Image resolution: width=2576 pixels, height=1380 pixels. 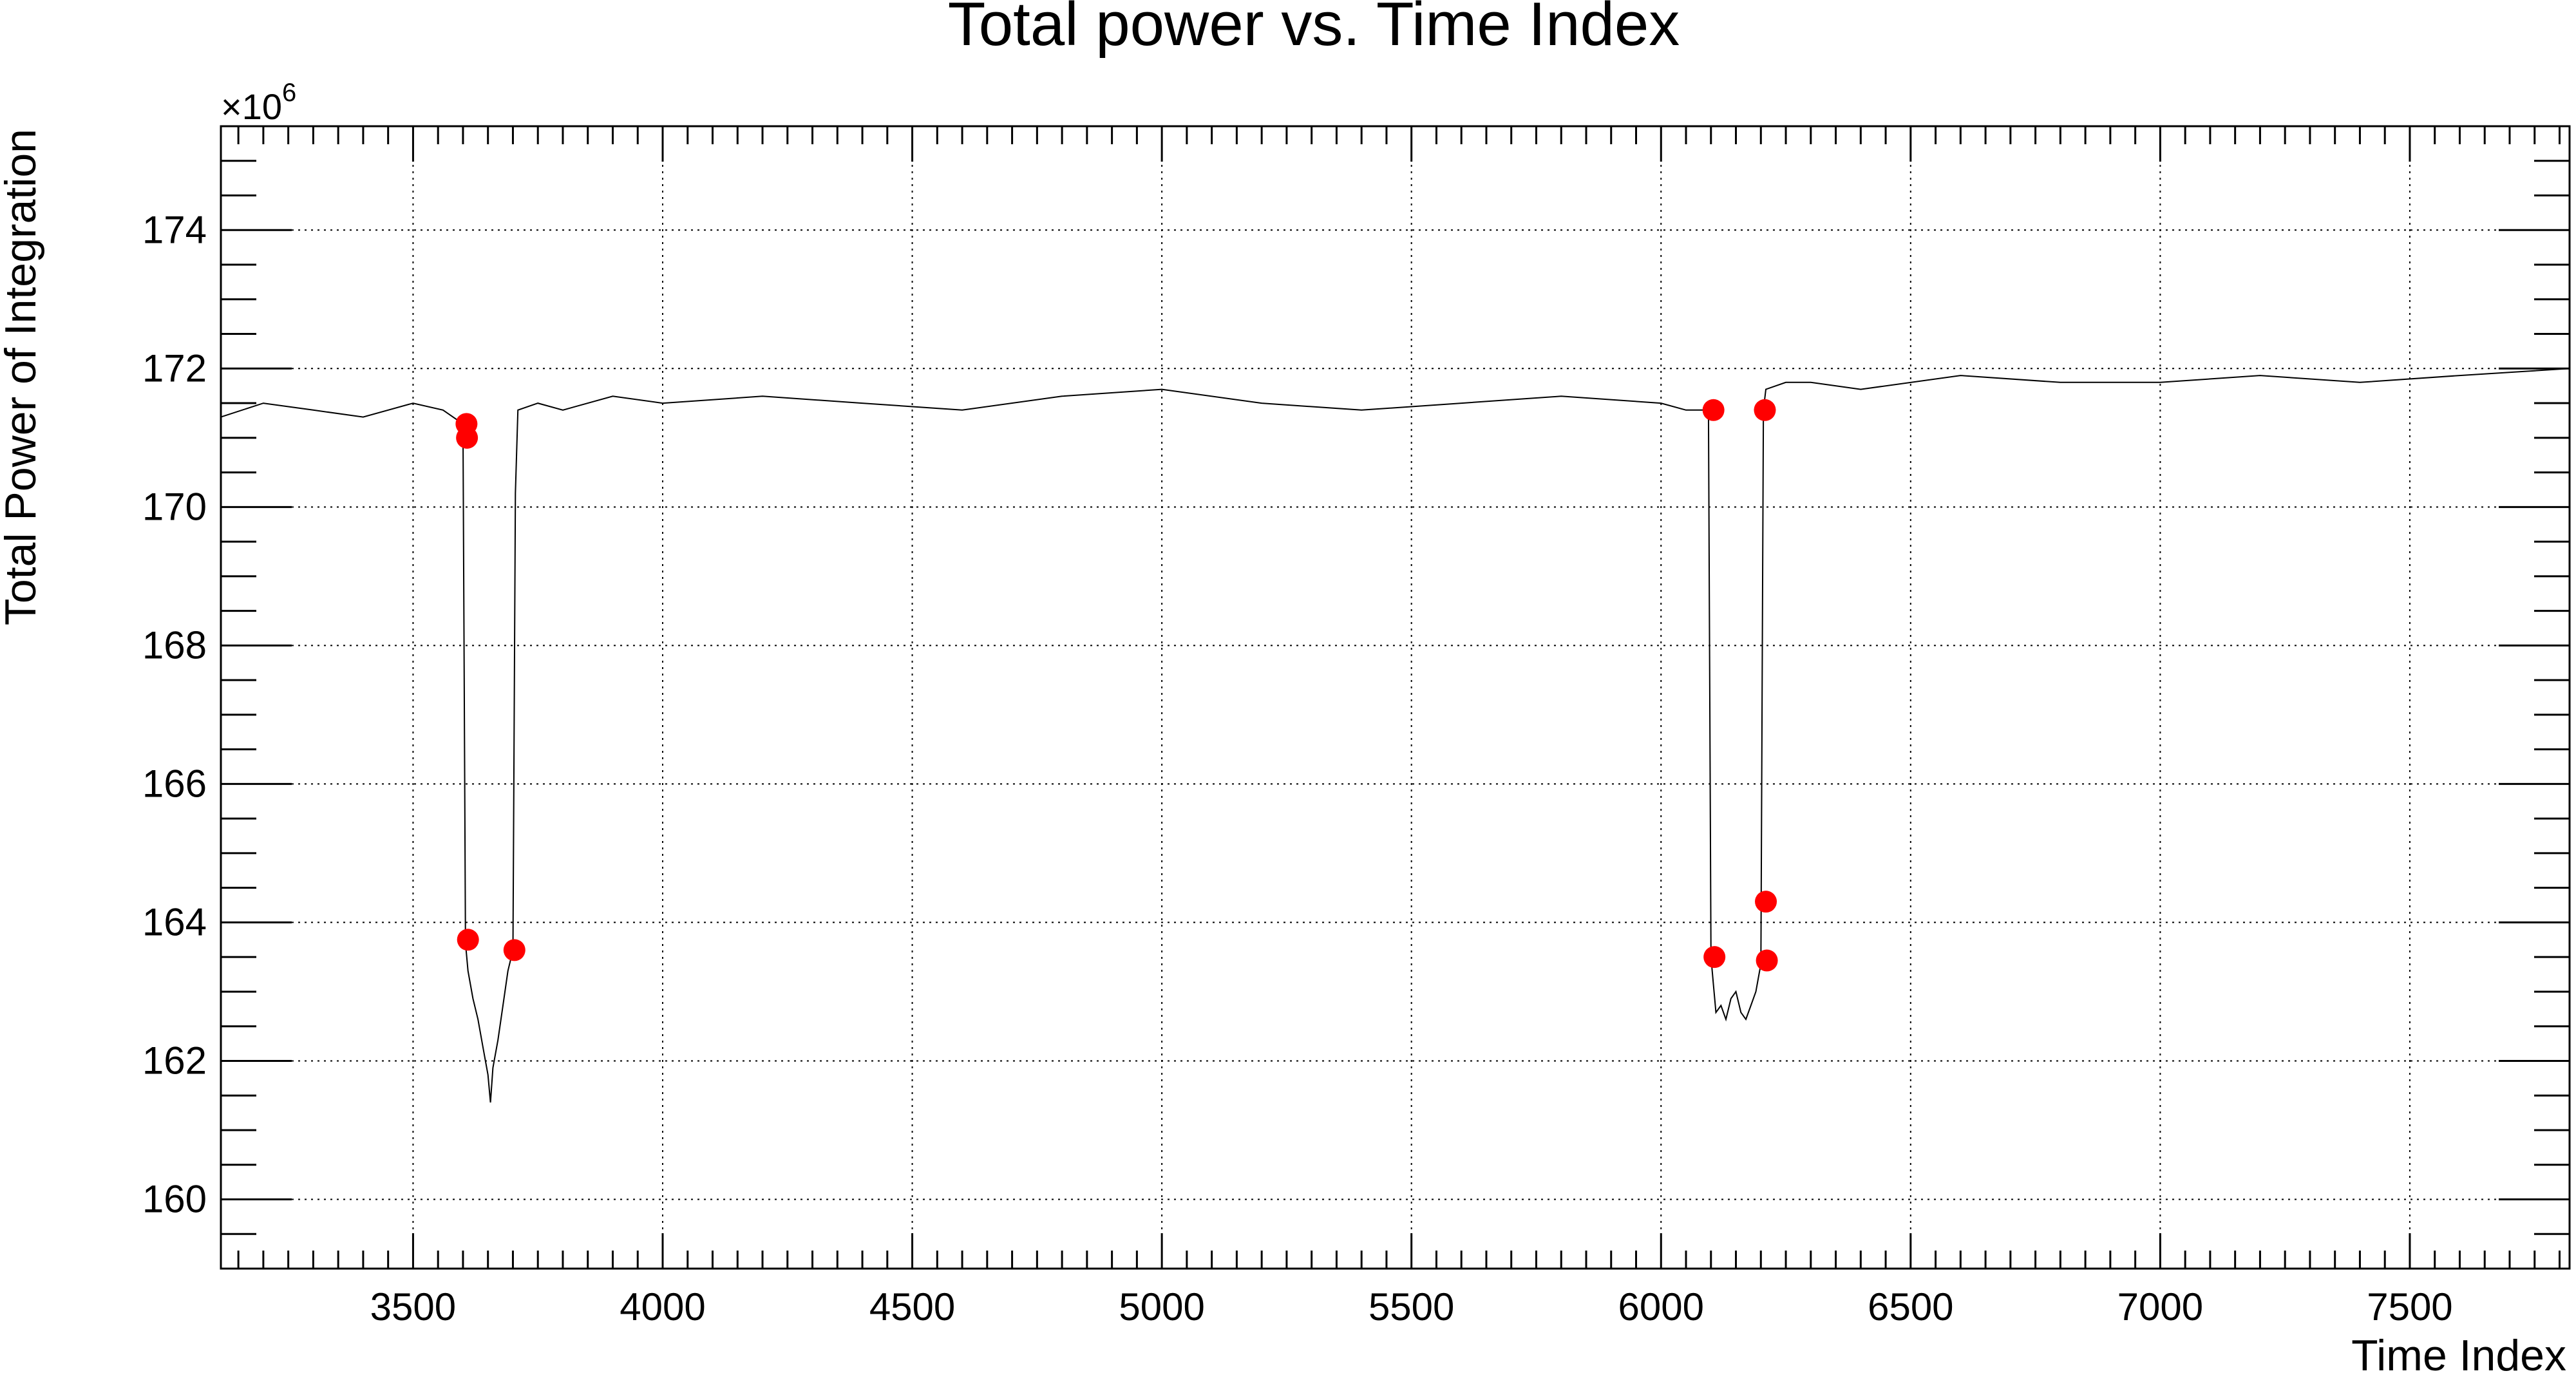 I want to click on y-axis-multiplier: ×10⁶, so click(x=258, y=103).